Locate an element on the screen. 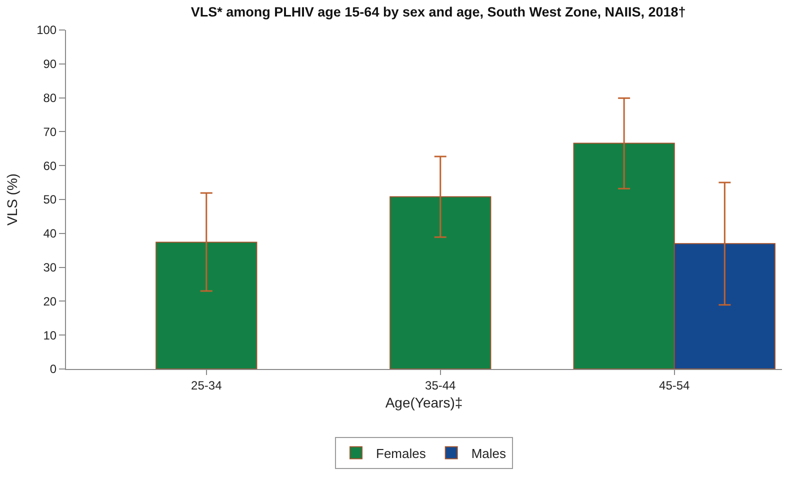  y-tick-label: 30 is located at coordinates (50, 267).